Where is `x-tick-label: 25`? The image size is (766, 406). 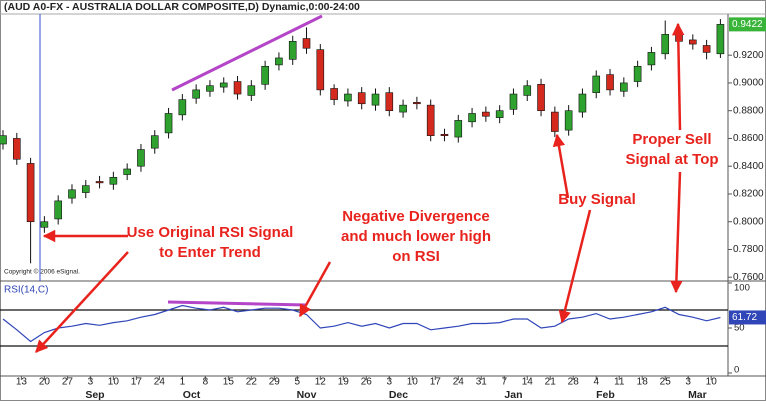
x-tick-label: 25 is located at coordinates (666, 382).